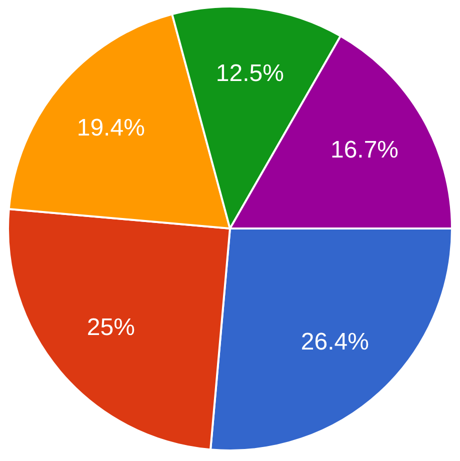 The height and width of the screenshot is (461, 460). Describe the element at coordinates (110, 327) in the screenshot. I see `data-label: 25%` at that location.